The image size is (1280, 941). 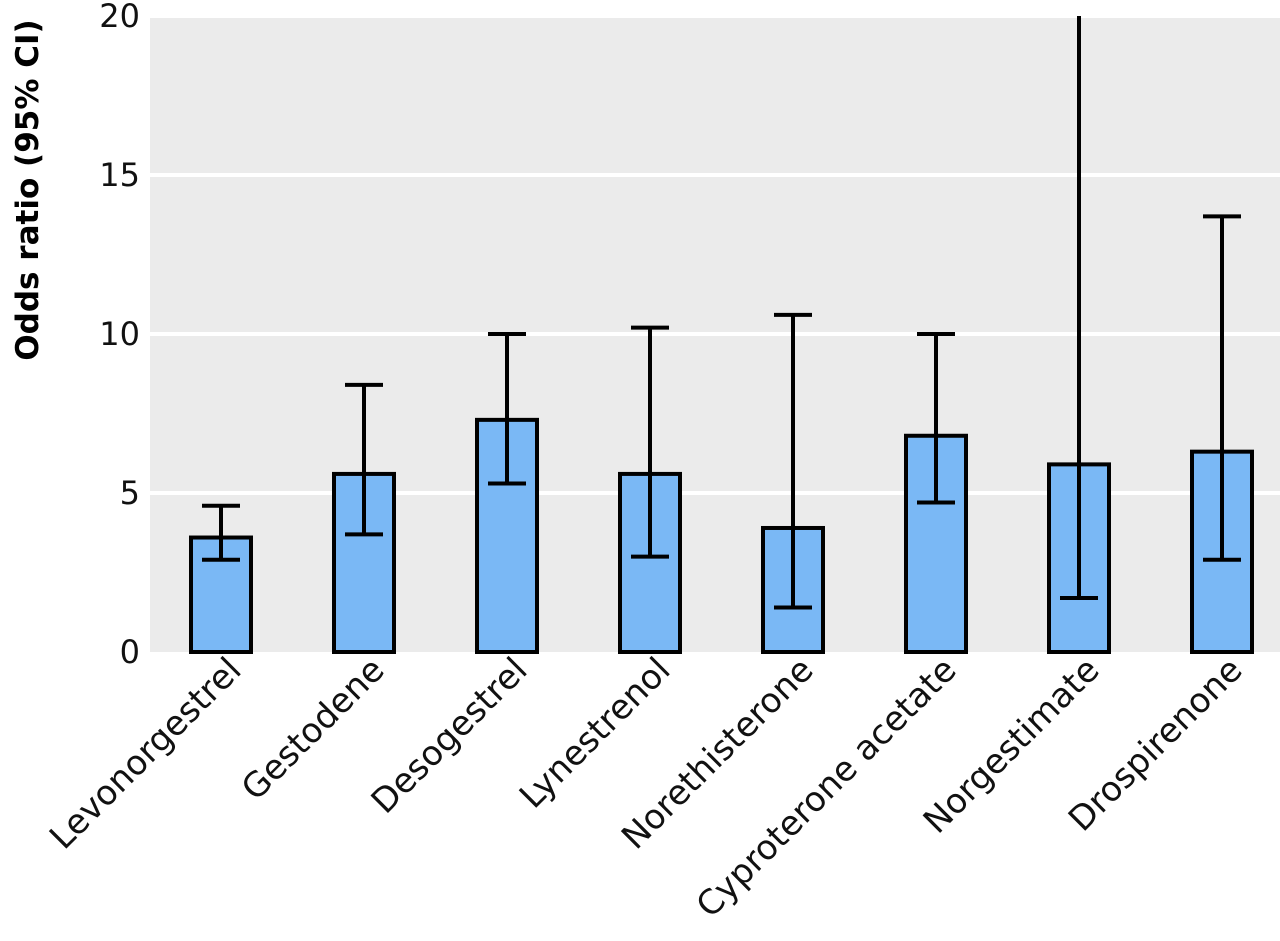 I want to click on y-axis-title: Odds ratio (95% CI), so click(x=28, y=189).